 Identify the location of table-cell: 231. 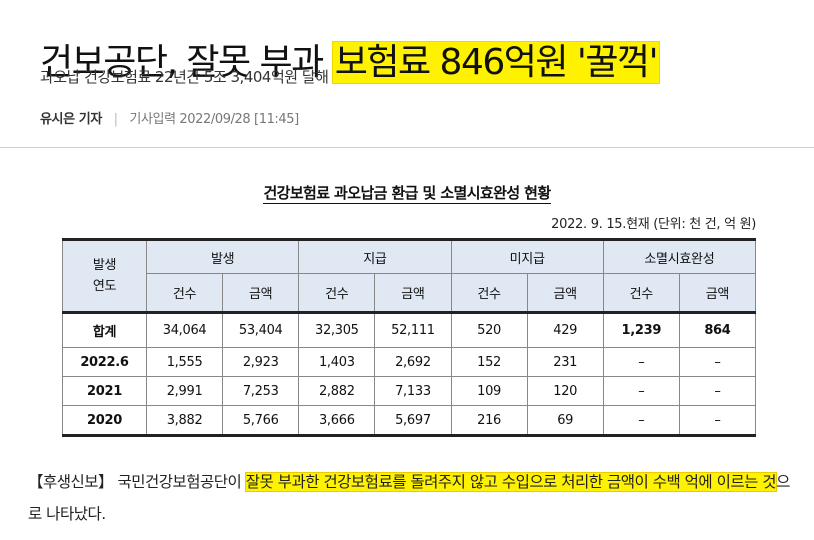
(565, 362).